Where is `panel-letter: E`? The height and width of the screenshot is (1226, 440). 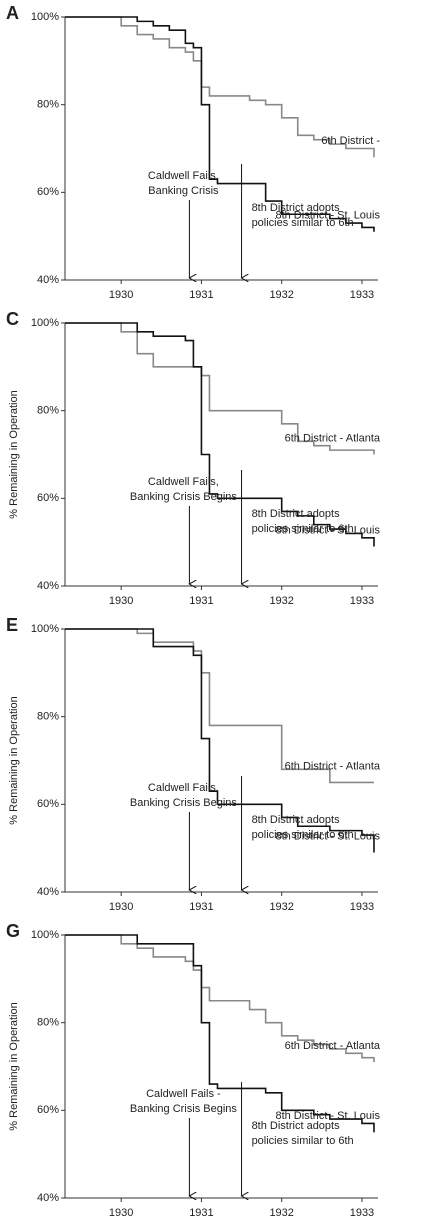
panel-letter: E is located at coordinates (12, 625).